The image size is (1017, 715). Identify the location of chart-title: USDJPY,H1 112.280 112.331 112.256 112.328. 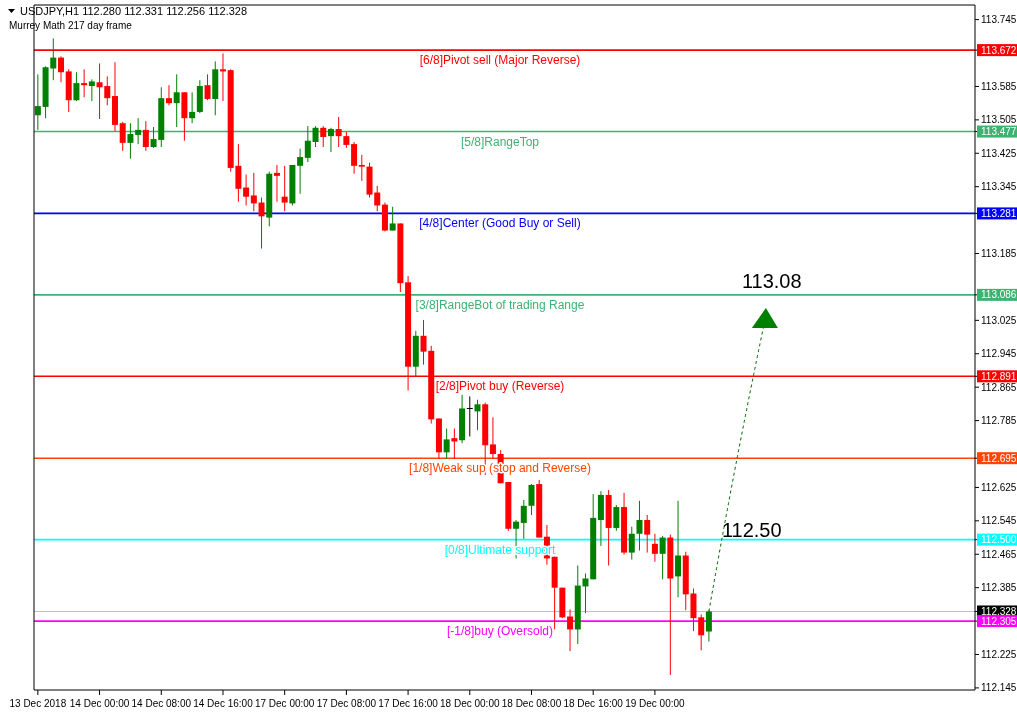
(134, 11).